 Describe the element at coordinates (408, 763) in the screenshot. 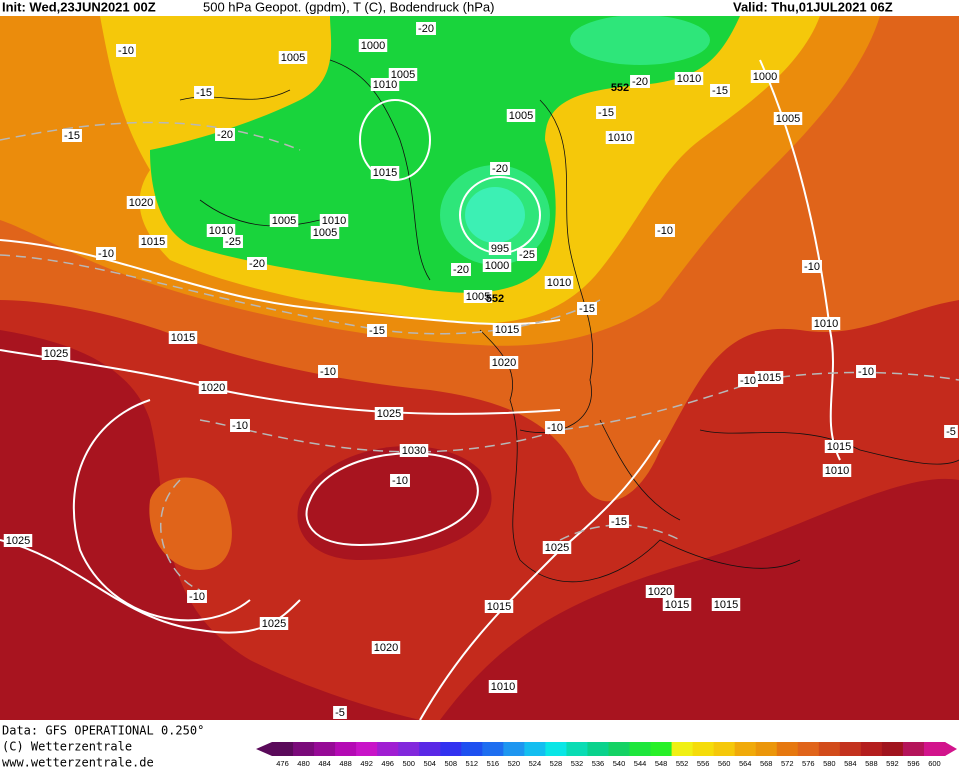

I see `colorbar-label: 500` at that location.